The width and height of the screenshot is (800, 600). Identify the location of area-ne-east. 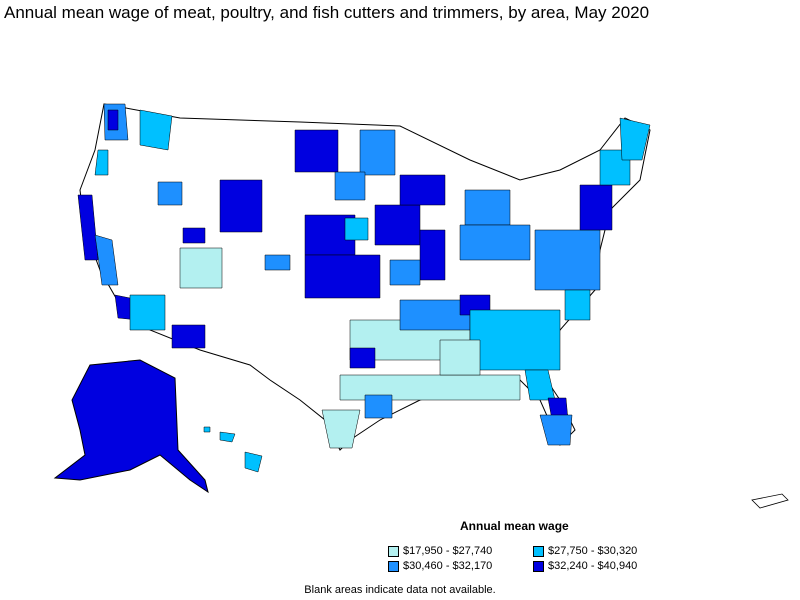
(356, 229).